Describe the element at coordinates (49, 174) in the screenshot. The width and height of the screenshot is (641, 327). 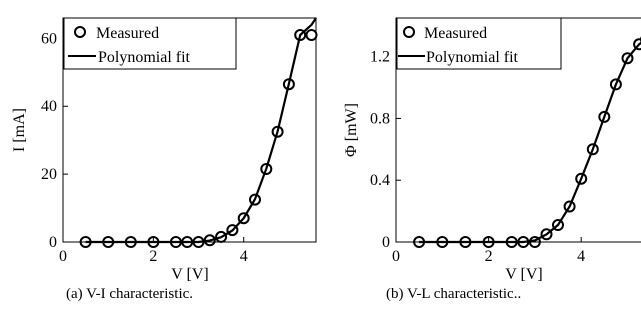
I see `y-tick-label: 20` at that location.